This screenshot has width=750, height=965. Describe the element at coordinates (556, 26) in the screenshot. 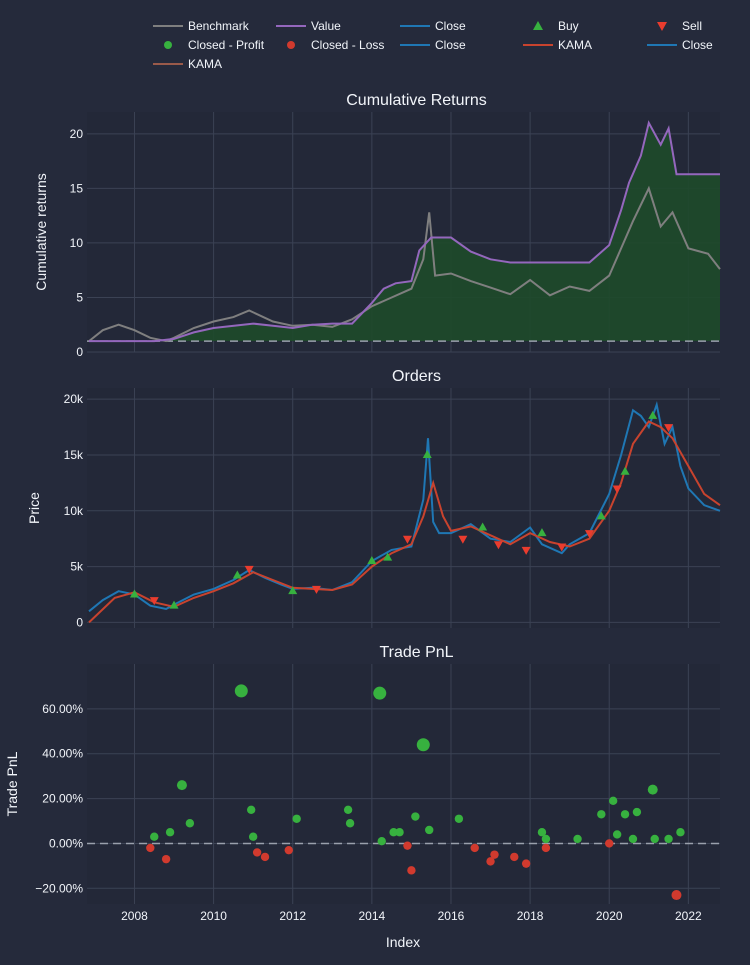

I see `legend-item: Buy` at that location.